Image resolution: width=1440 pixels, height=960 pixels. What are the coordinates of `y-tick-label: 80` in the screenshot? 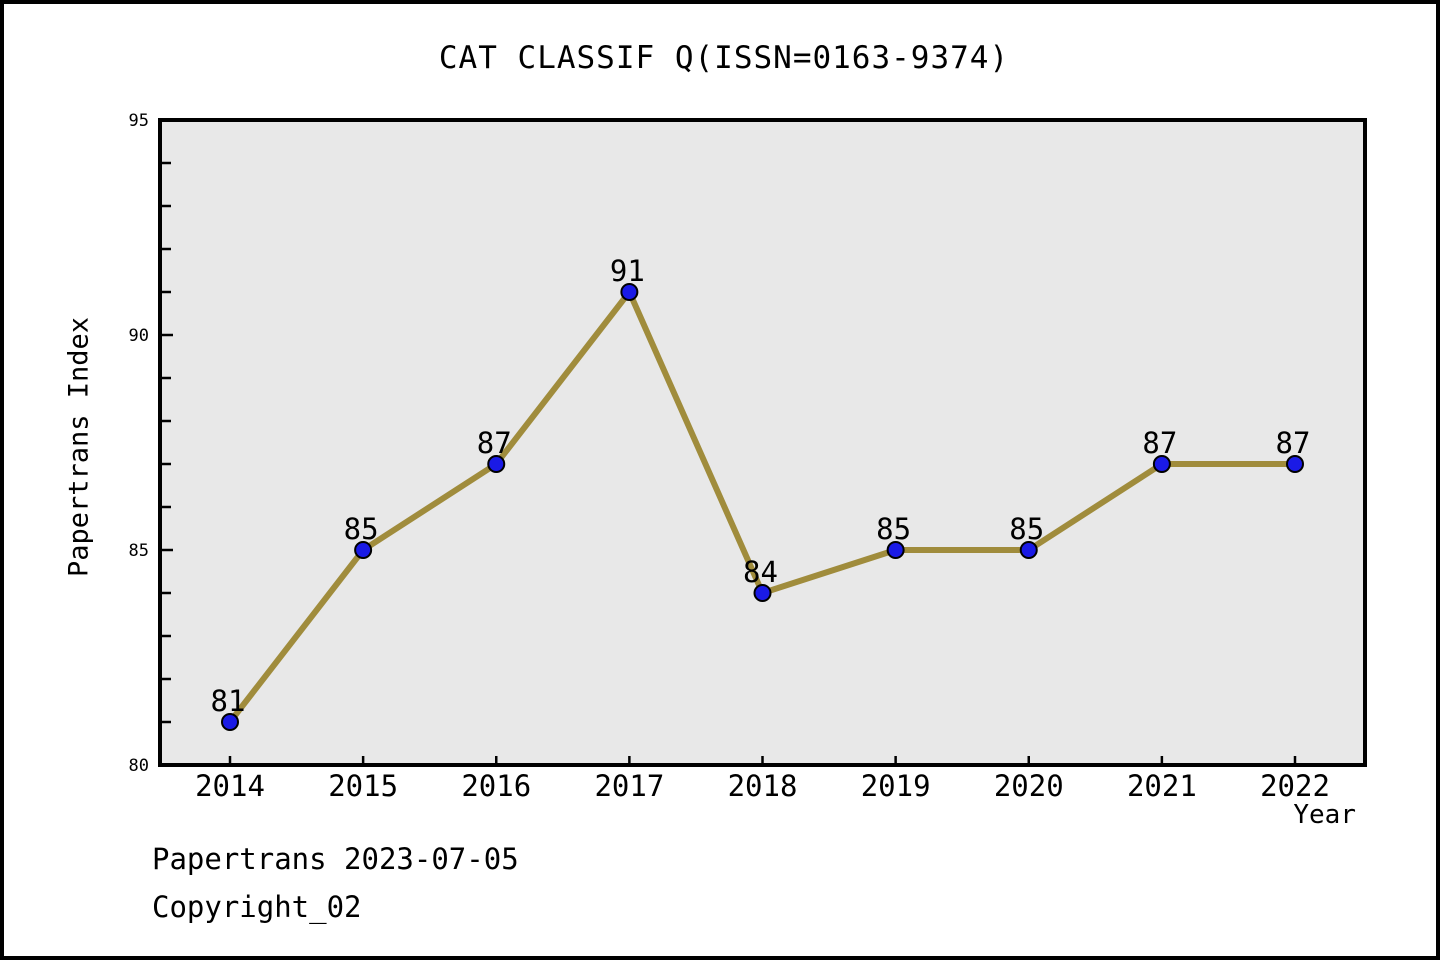 It's located at (139, 766).